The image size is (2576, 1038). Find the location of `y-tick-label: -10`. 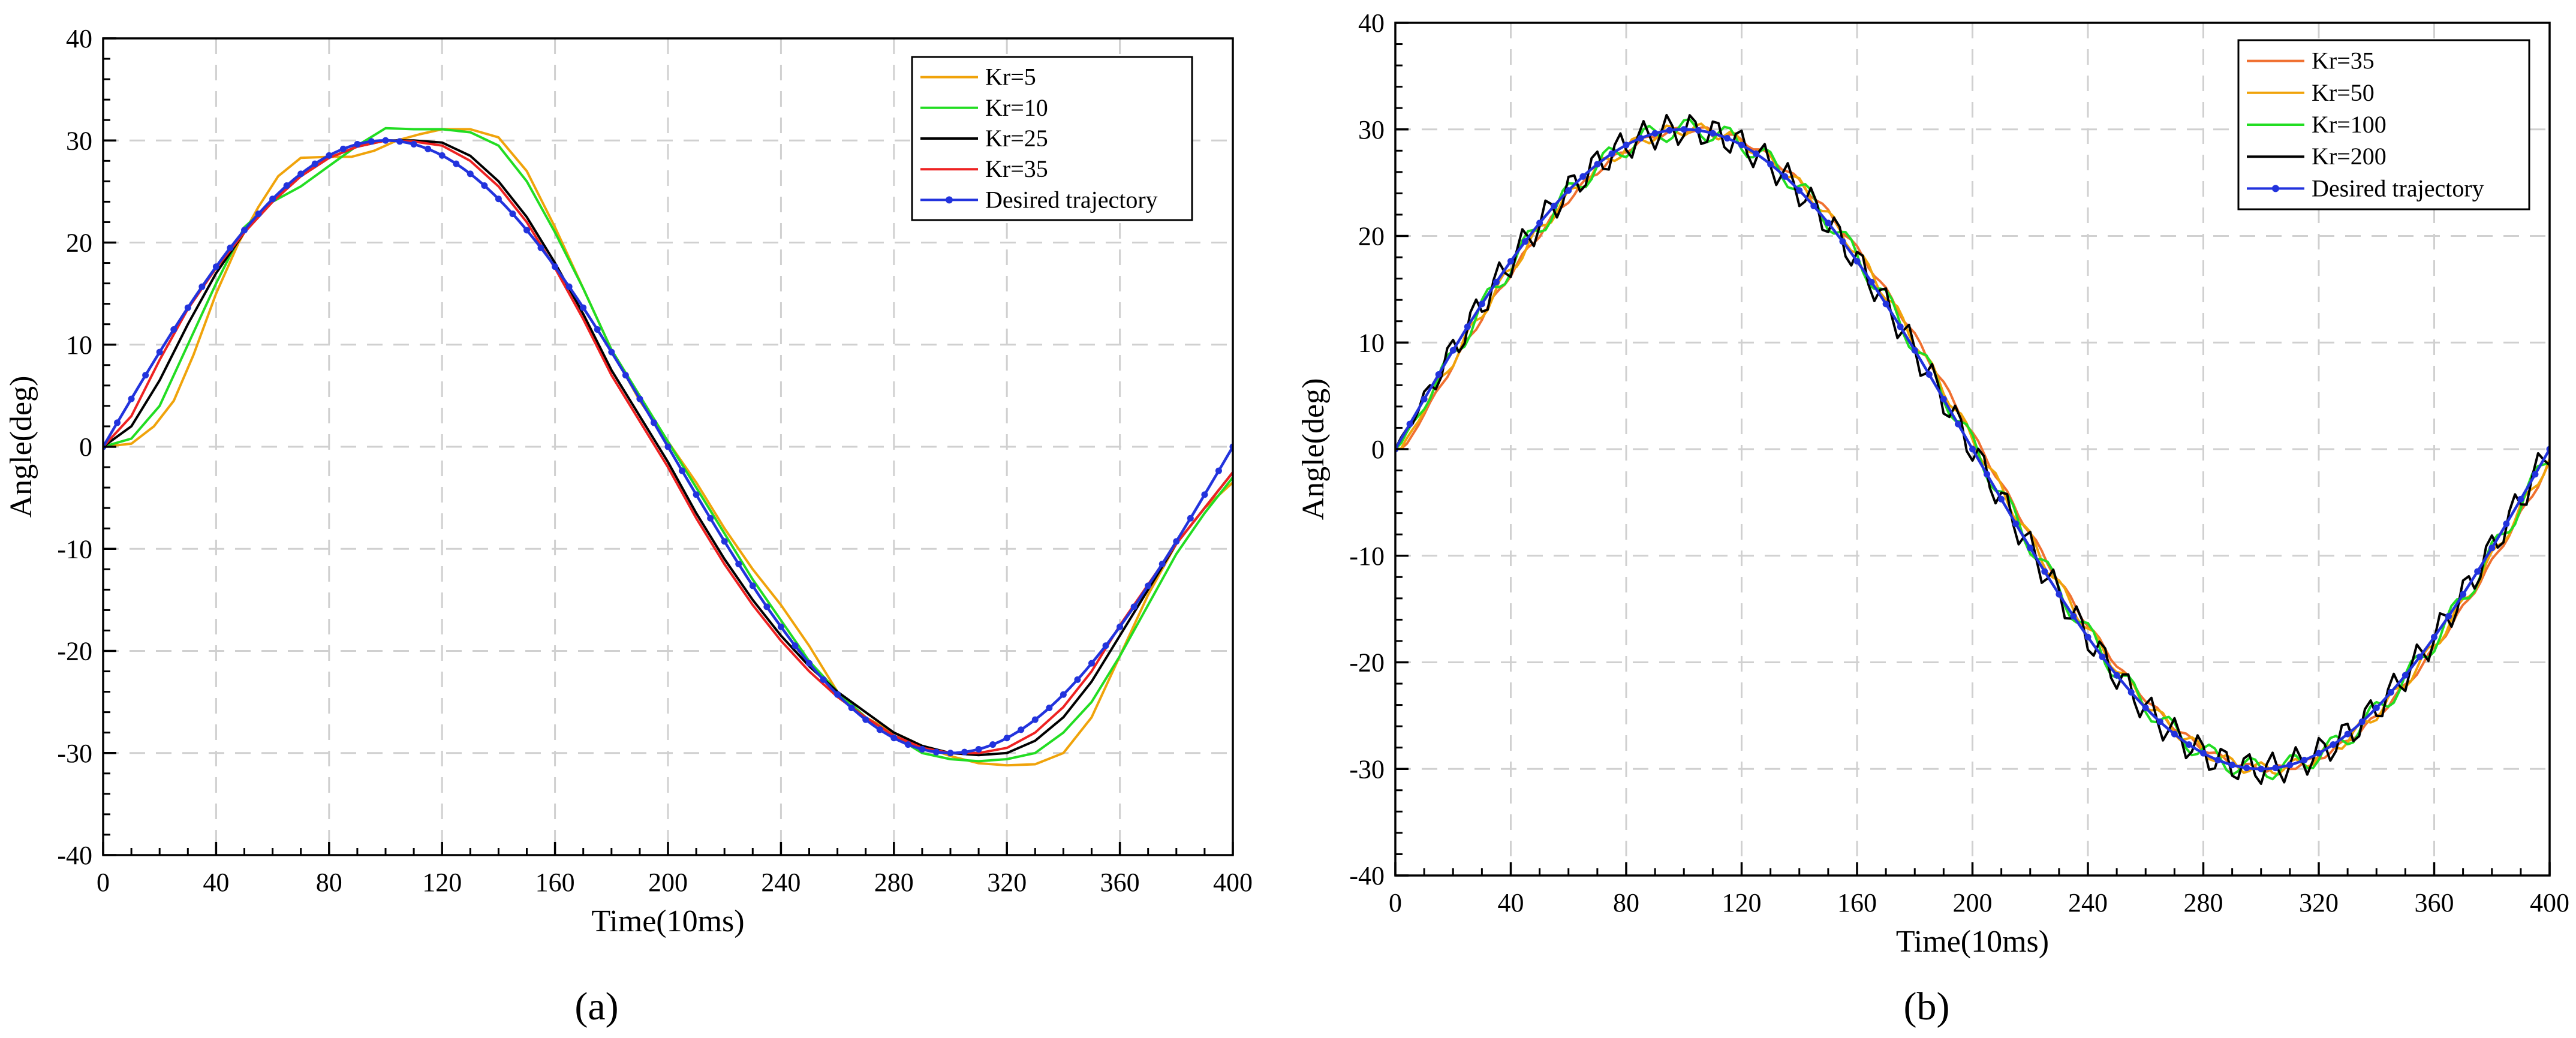

y-tick-label: -10 is located at coordinates (1367, 556).